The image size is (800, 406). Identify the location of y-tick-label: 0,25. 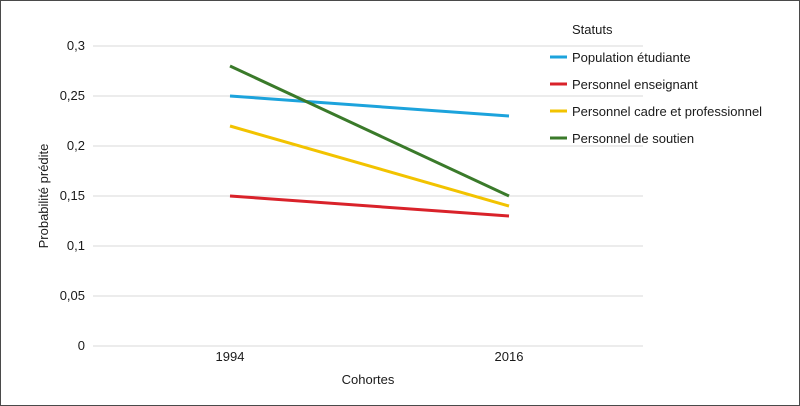
(72, 95).